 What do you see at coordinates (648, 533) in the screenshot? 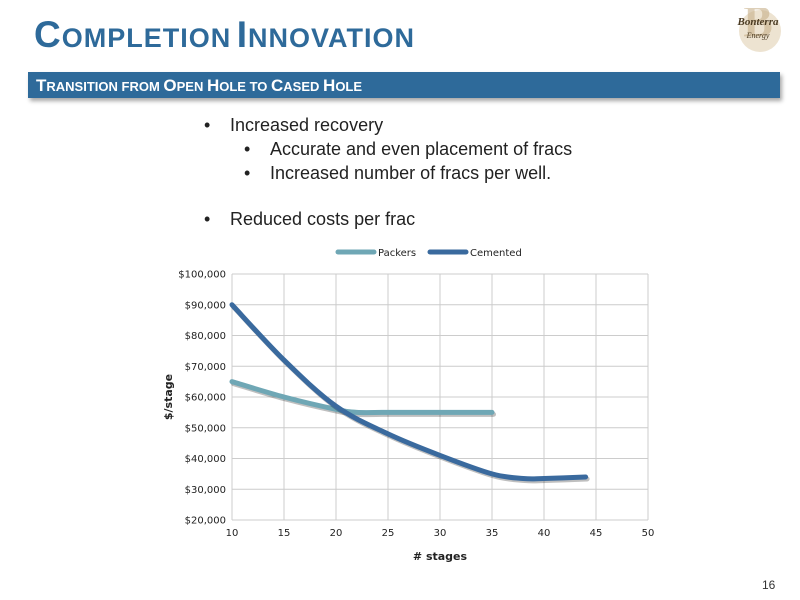
I see `x-tick-label: 50` at bounding box center [648, 533].